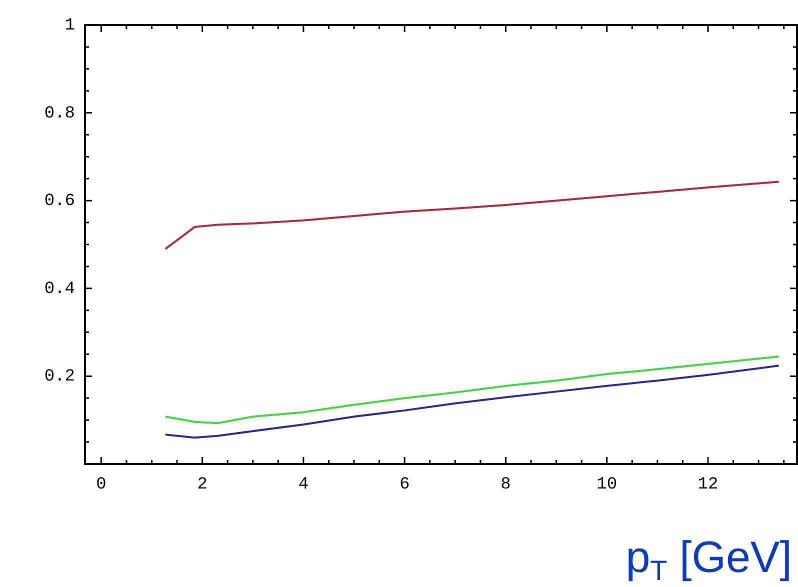 This screenshot has width=798, height=587. What do you see at coordinates (708, 485) in the screenshot?
I see `x-tick-label: 12` at bounding box center [708, 485].